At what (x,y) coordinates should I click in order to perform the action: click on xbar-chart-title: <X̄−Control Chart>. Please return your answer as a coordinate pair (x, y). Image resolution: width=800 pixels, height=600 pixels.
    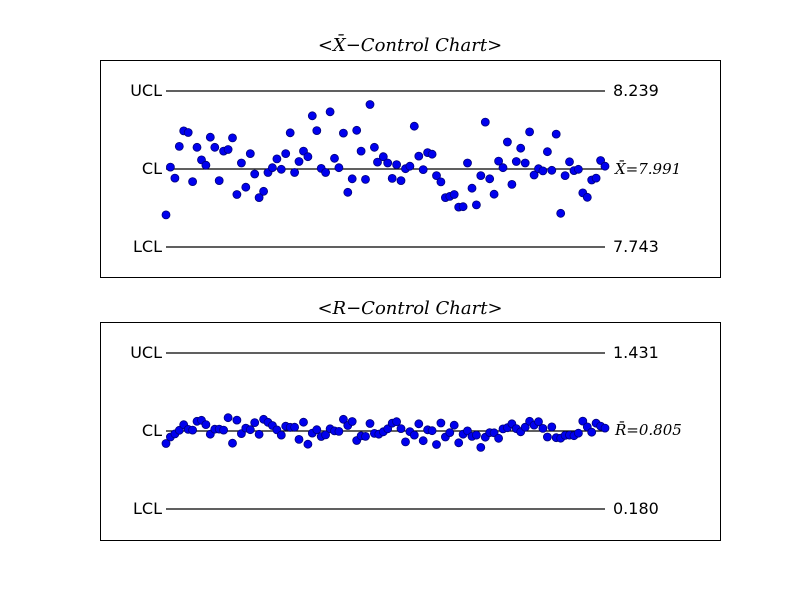
    Looking at the image, I should click on (410, 44).